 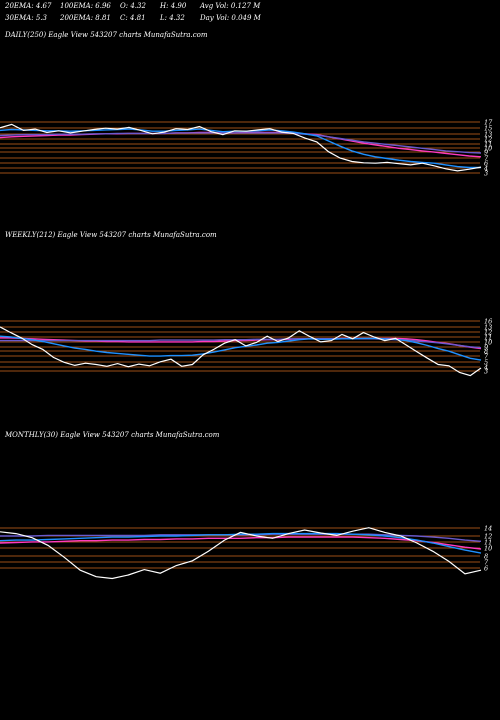 What do you see at coordinates (488, 333) in the screenshot?
I see `weekly-tick-label: 12` at bounding box center [488, 333].